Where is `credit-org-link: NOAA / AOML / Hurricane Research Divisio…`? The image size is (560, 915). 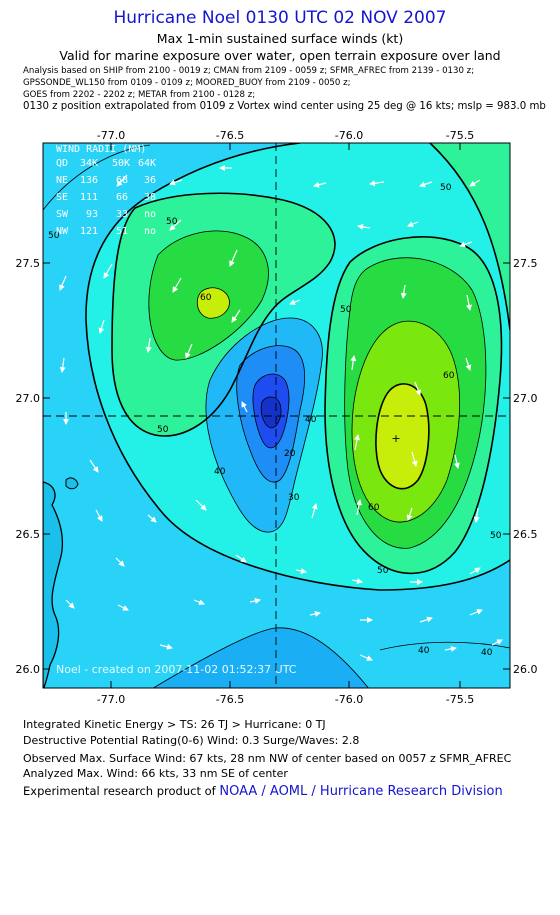 credit-org-link: NOAA / AOML / Hurricane Research Divisio… is located at coordinates (361, 791).